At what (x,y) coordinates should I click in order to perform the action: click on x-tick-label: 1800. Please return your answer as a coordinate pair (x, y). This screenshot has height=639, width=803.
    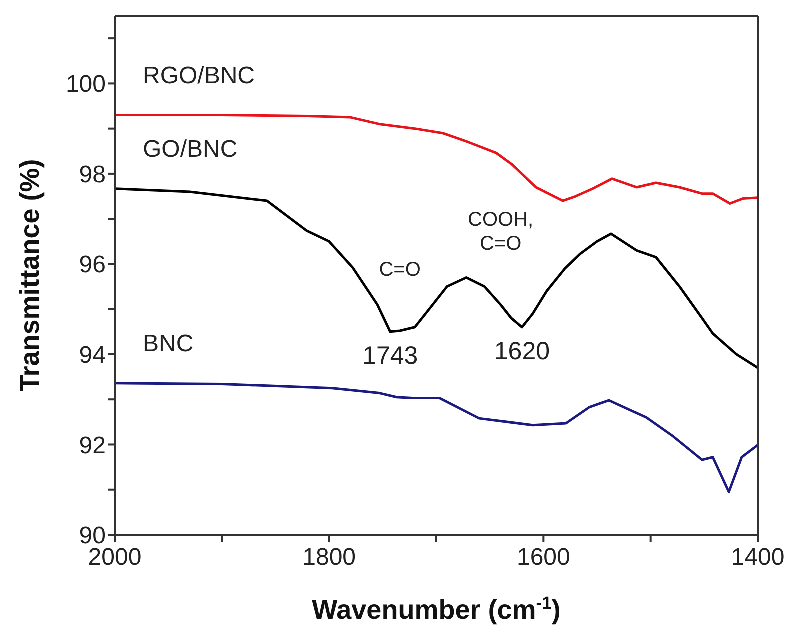
    Looking at the image, I should click on (329, 558).